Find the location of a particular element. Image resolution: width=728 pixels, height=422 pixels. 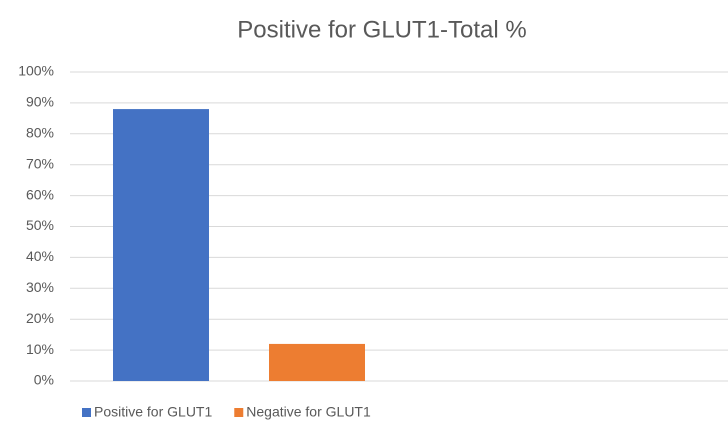

y-tick-label: 80% is located at coordinates (40, 133).